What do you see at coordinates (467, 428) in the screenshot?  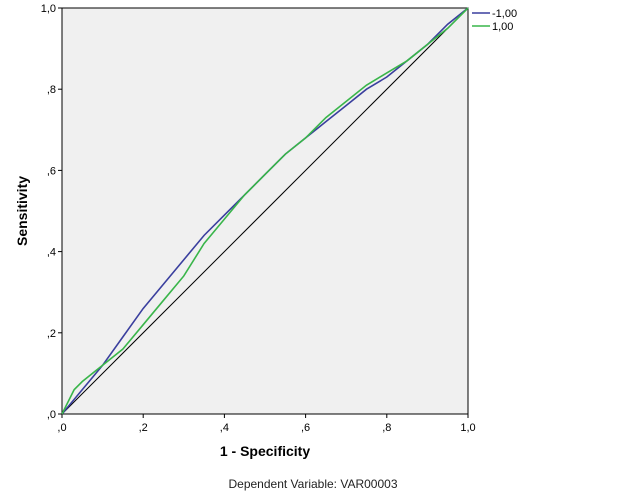 I see `x-tick-label: 1,0` at bounding box center [467, 428].